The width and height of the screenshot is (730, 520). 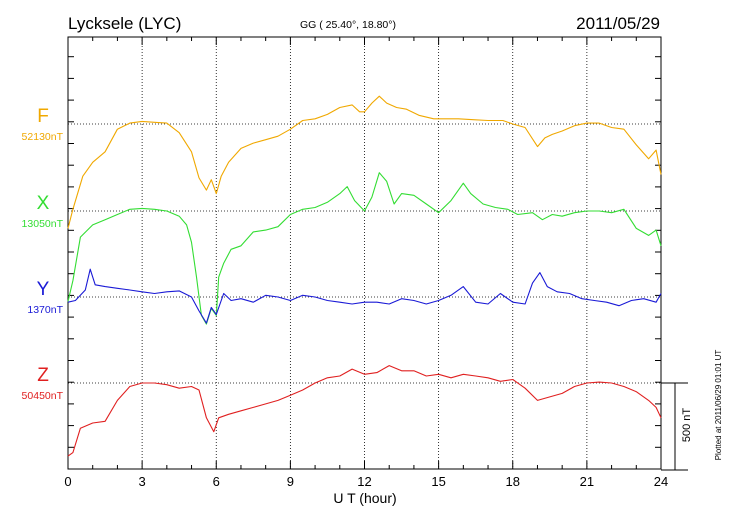 I want to click on x-axis-label: U T (hour), so click(x=364, y=498).